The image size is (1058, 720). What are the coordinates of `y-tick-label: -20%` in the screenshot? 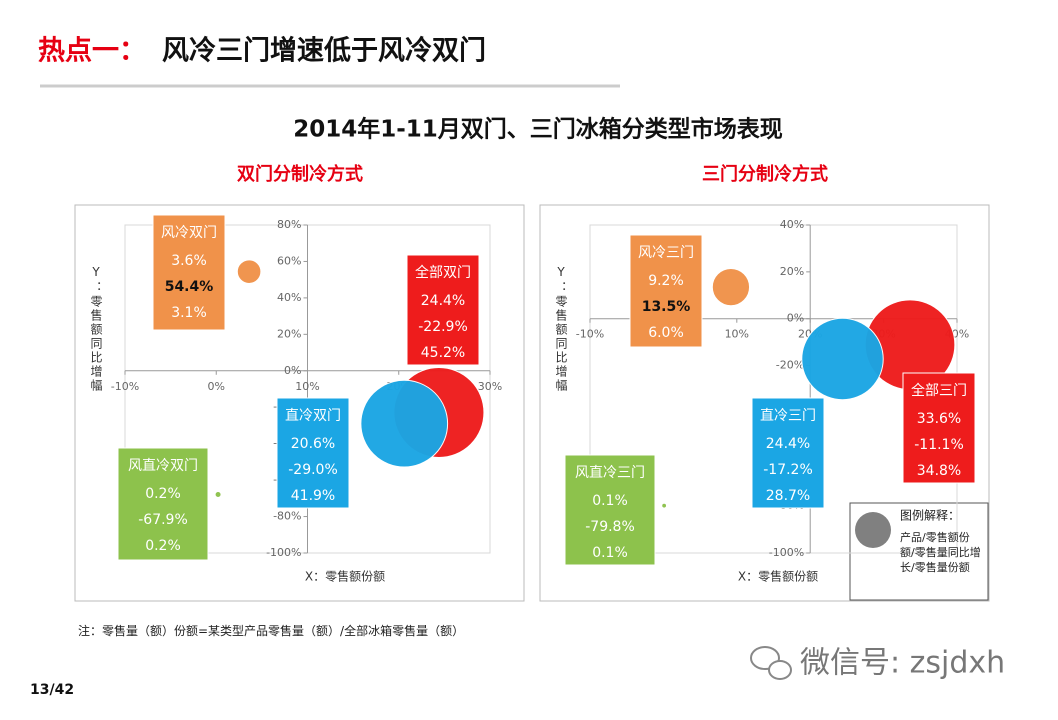 It's located at (790, 365).